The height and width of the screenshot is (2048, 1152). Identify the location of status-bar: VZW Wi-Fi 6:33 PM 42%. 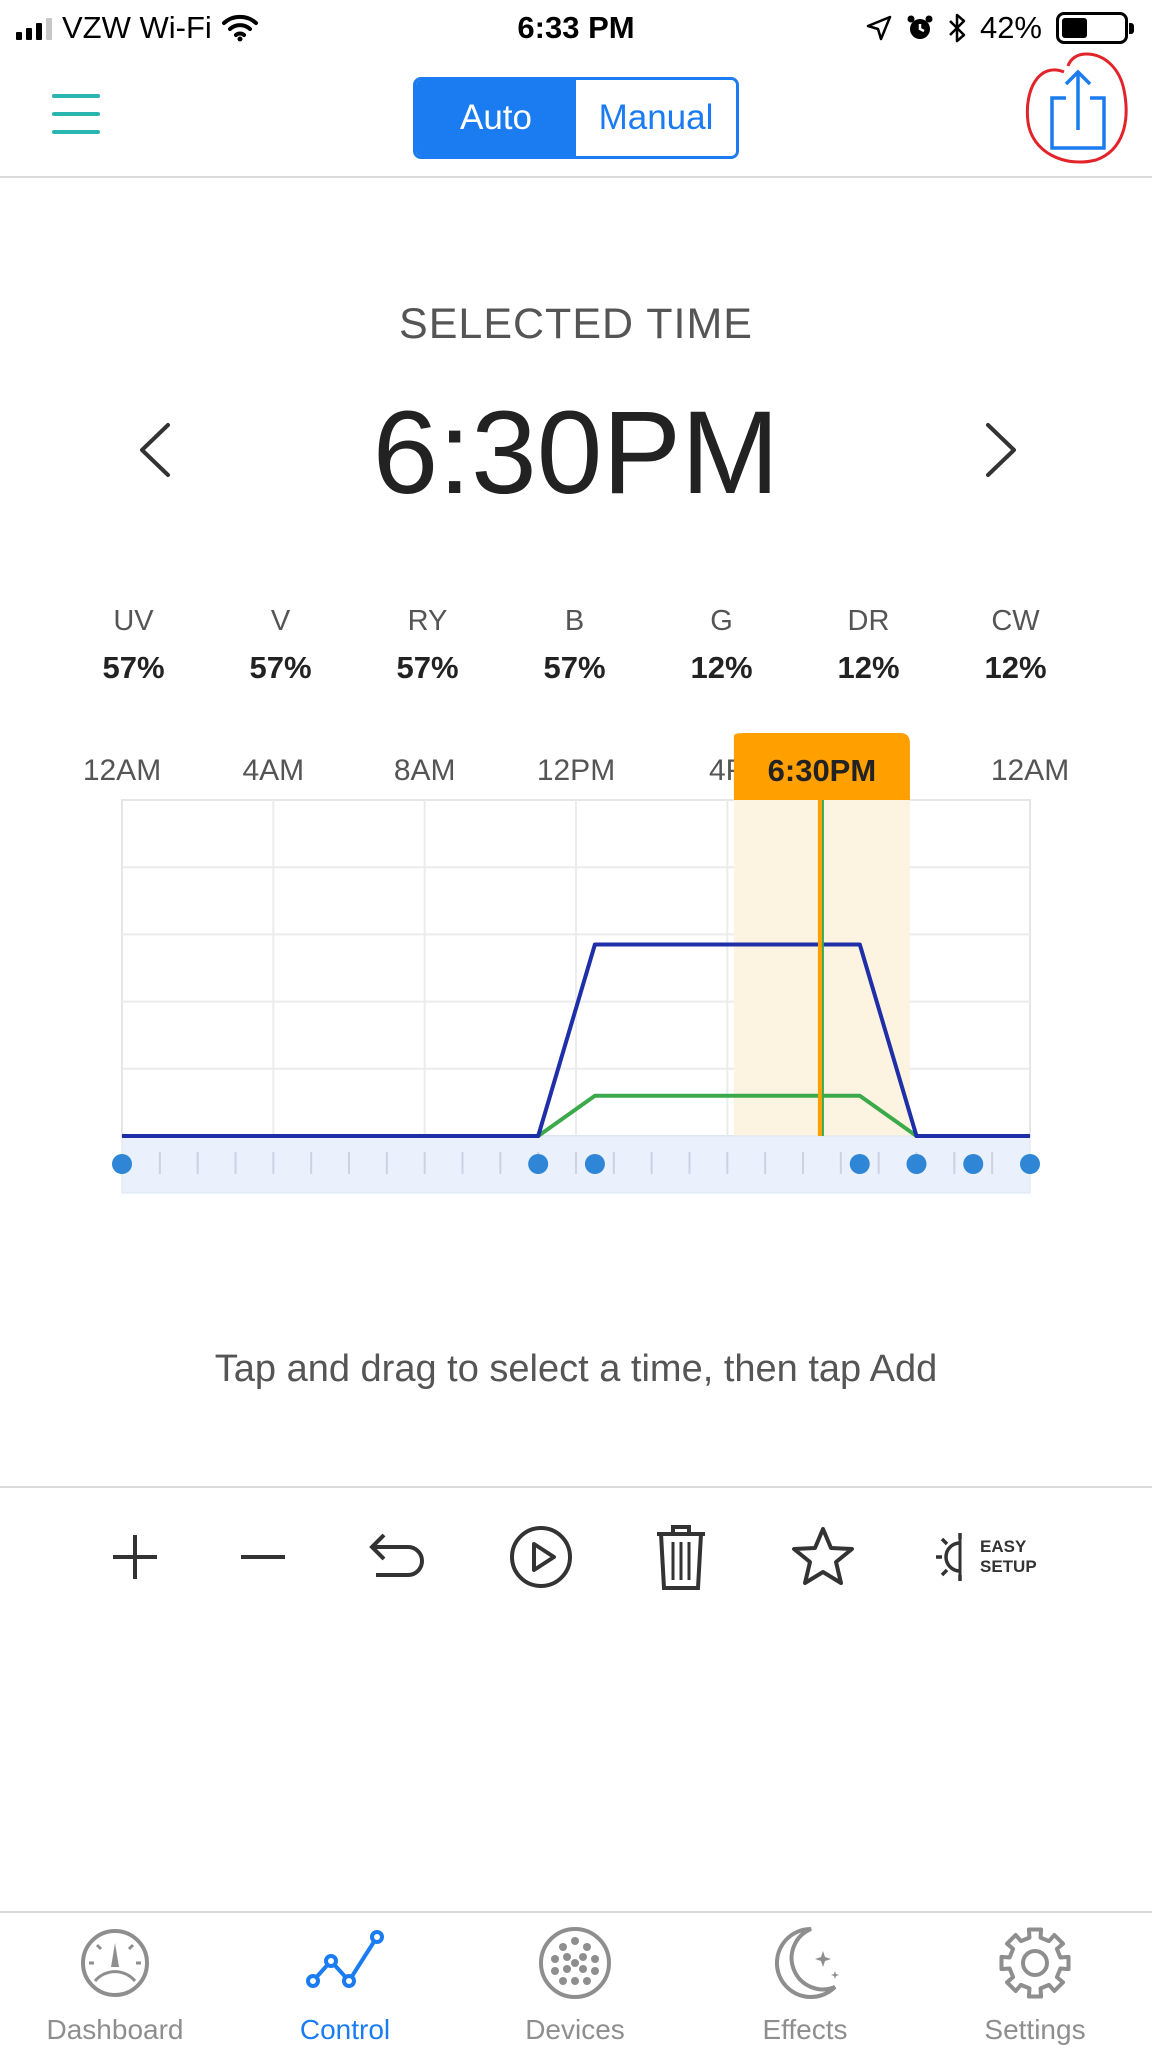
(576, 29).